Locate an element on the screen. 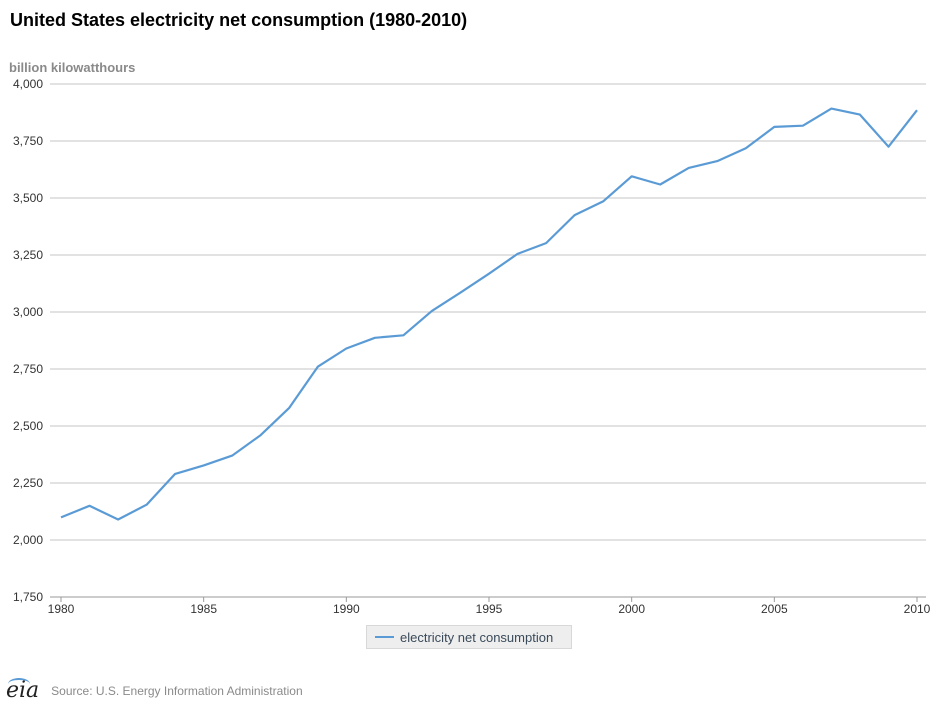 The image size is (937, 708). x-tick-label: 2010 is located at coordinates (917, 609).